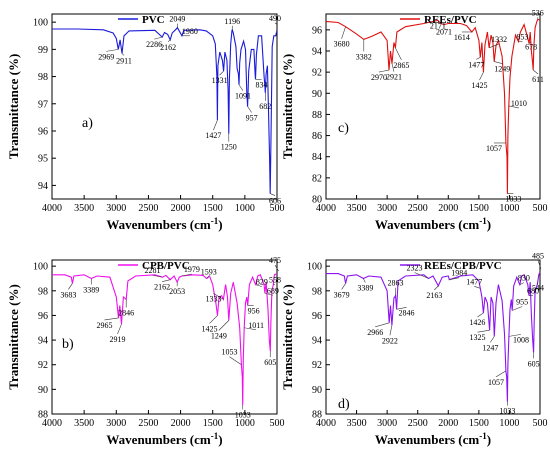 This screenshot has width=550, height=467. What do you see at coordinates (415, 267) in the screenshot?
I see `peak-label: 2323` at bounding box center [415, 267].